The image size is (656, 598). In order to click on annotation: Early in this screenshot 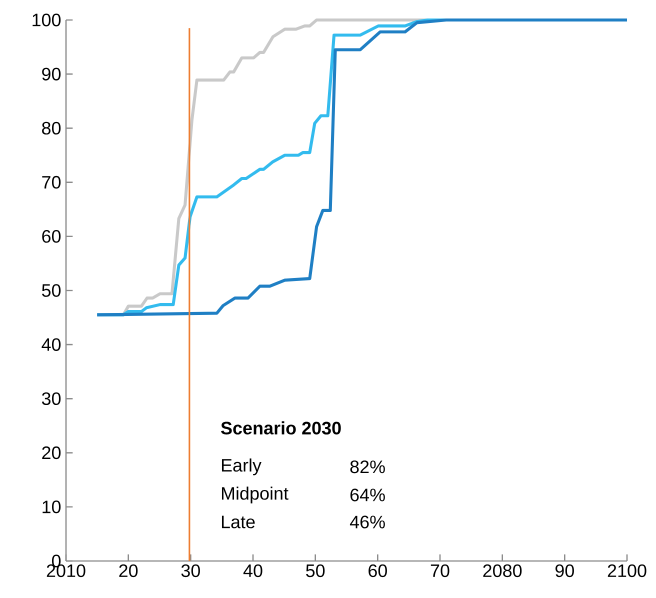, I will do `click(242, 467)`.